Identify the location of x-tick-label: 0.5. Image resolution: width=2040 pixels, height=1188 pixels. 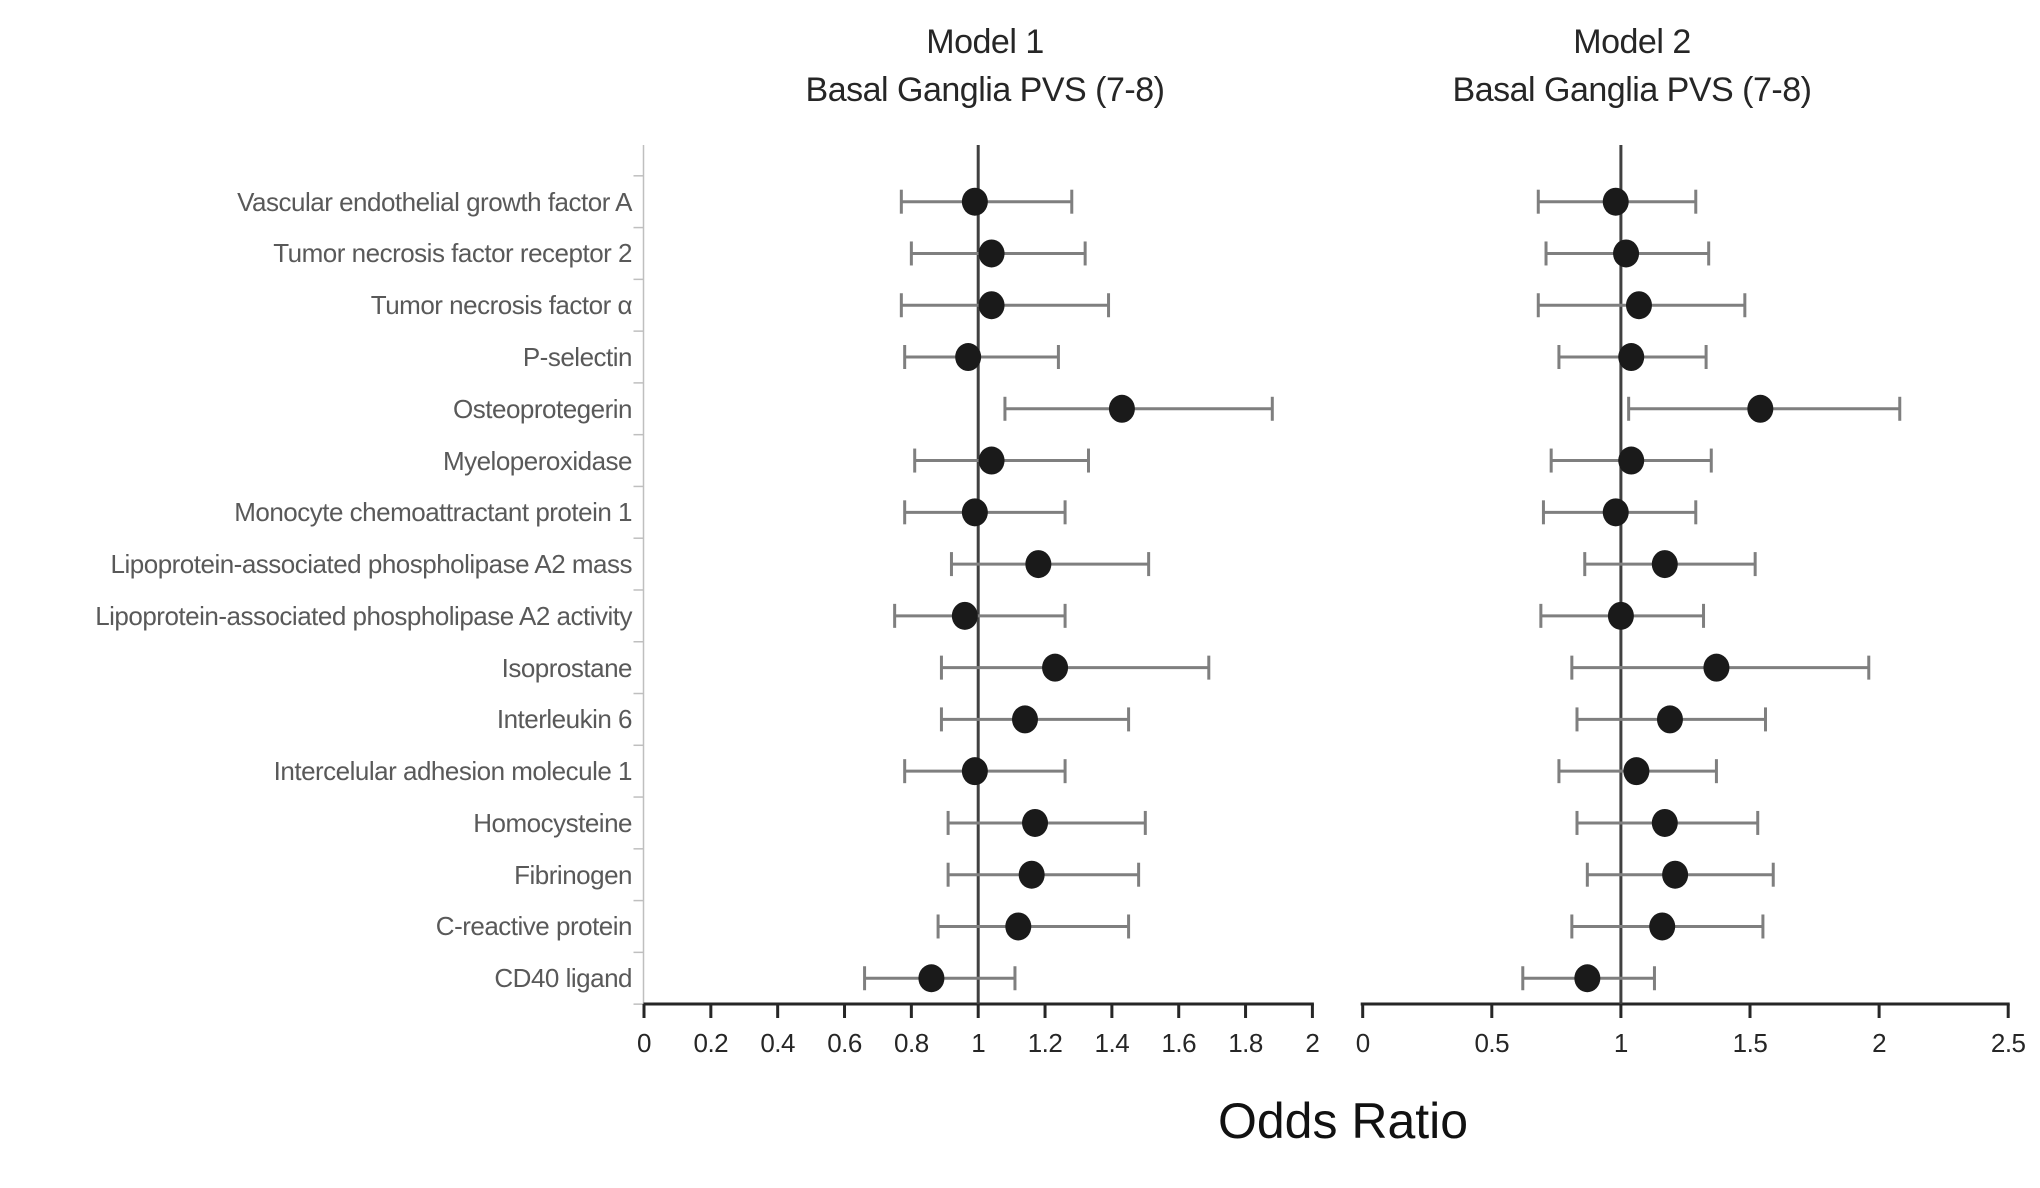
(1492, 1043).